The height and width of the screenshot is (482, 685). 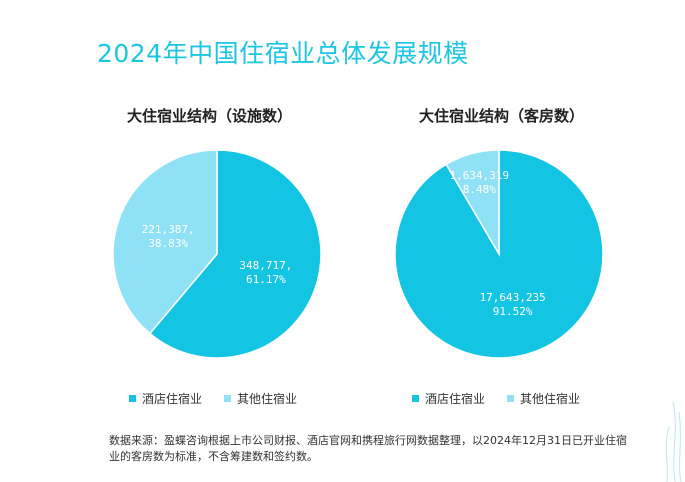 I want to click on data-label-value-hotel: 348,717,, so click(x=265, y=265).